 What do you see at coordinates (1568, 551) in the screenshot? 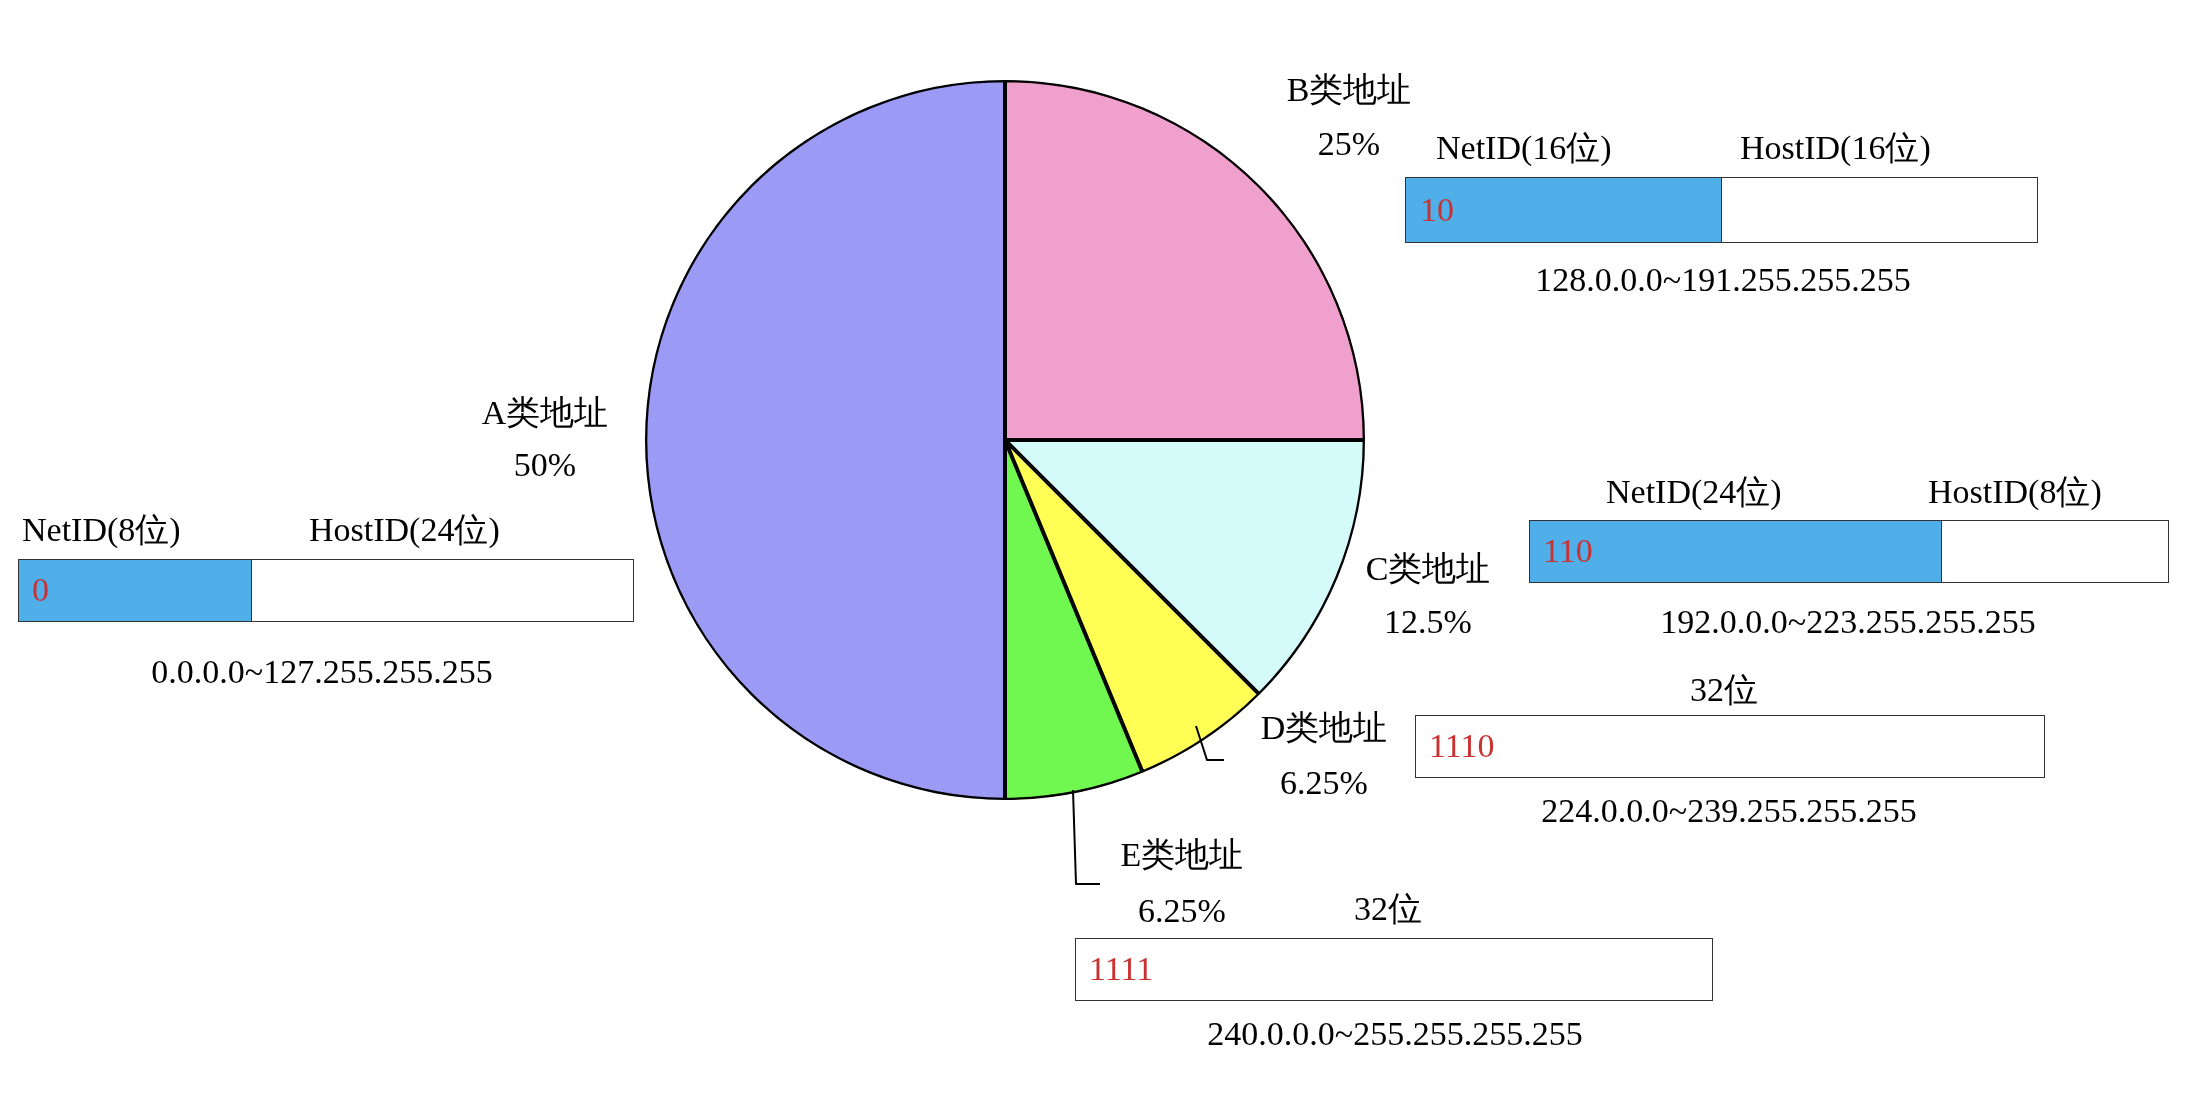
I see `text: 110` at bounding box center [1568, 551].